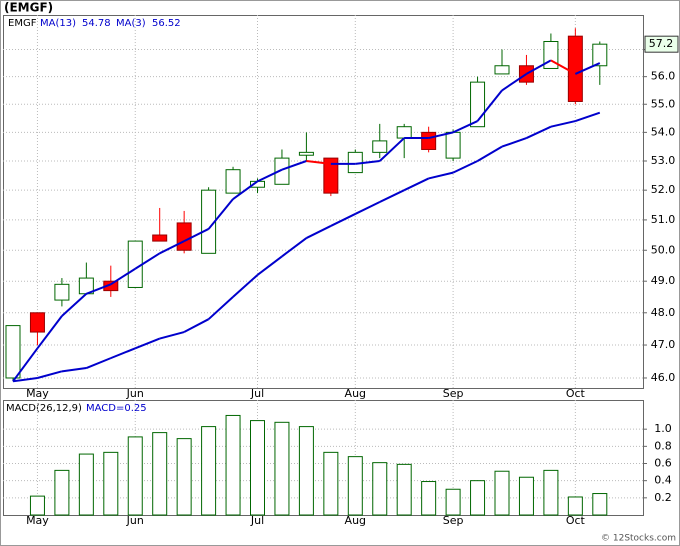  I want to click on symbol: EMGF, so click(22, 23).